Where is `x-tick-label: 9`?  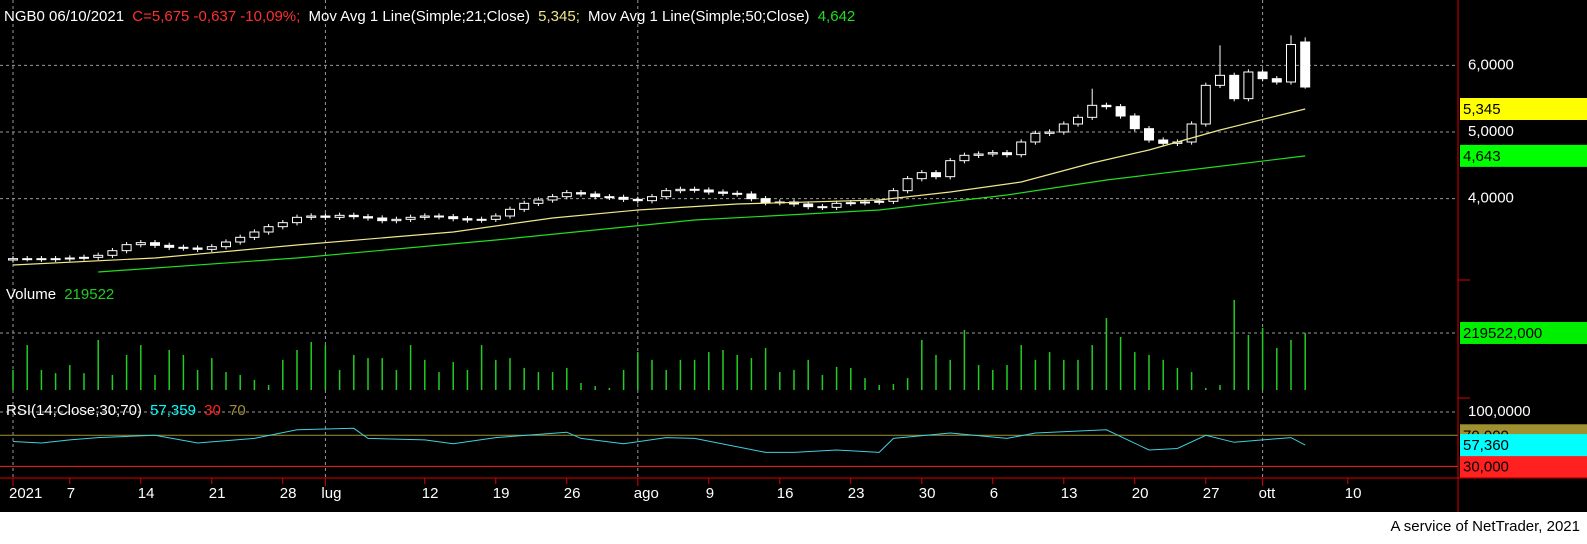
x-tick-label: 9 is located at coordinates (710, 493).